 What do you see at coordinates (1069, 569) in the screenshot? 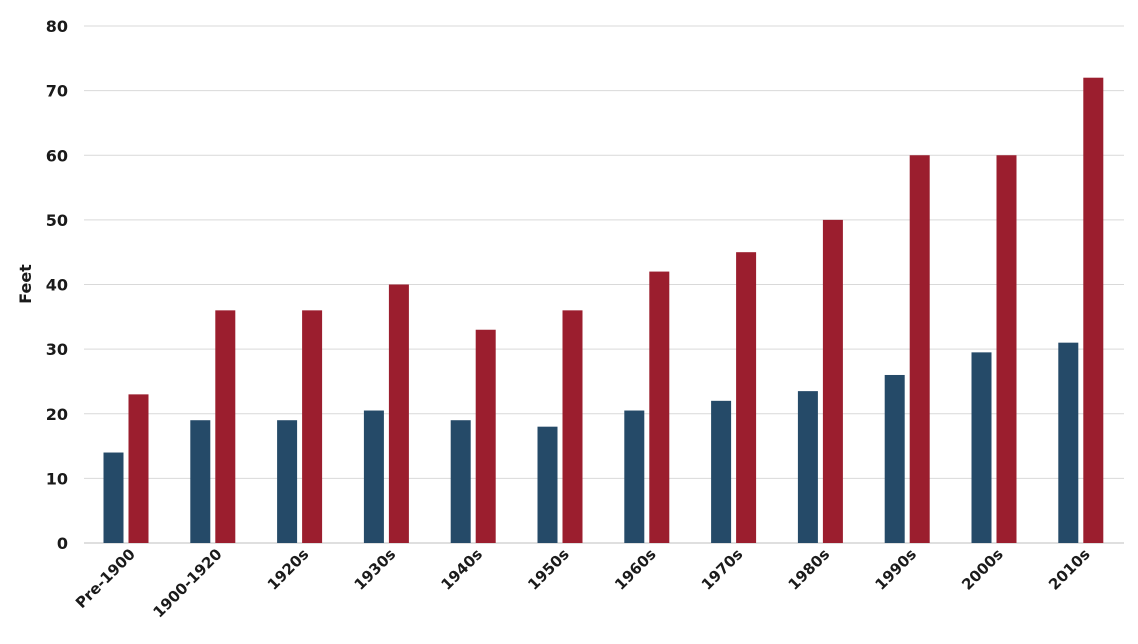
I see `x-tick-label: 2010s` at bounding box center [1069, 569].